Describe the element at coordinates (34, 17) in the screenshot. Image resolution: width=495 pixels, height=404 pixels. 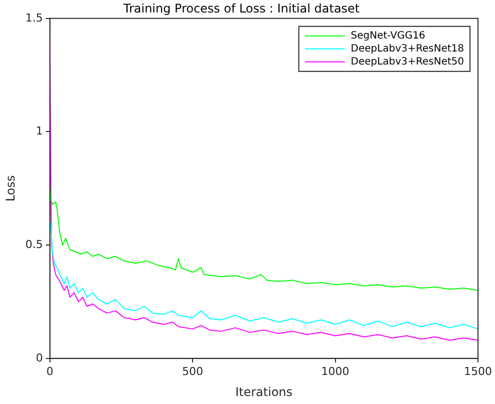
I see `y-tick-label: 1.5` at that location.